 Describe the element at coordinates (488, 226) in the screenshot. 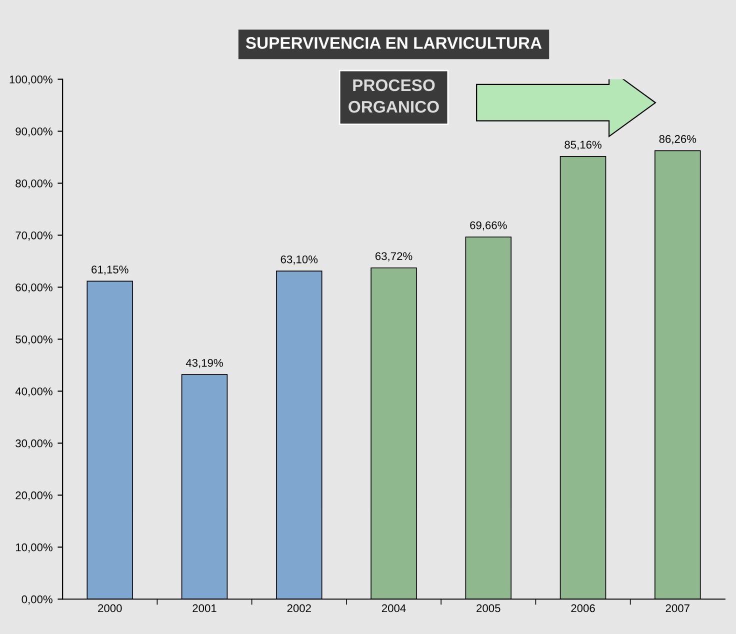

I see `data-label: 69,66%` at that location.